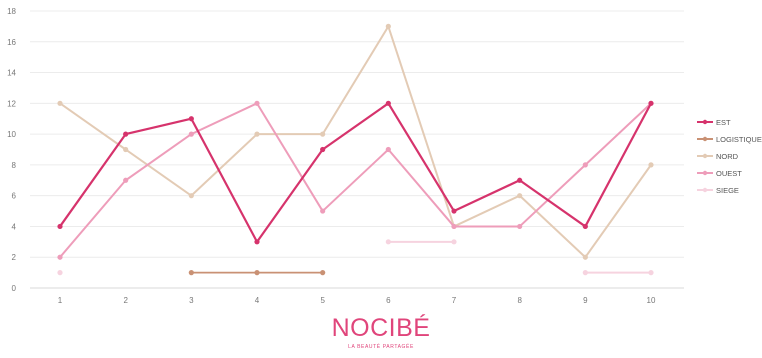 The height and width of the screenshot is (358, 762). What do you see at coordinates (388, 300) in the screenshot?
I see `x-tick-label: 6` at bounding box center [388, 300].